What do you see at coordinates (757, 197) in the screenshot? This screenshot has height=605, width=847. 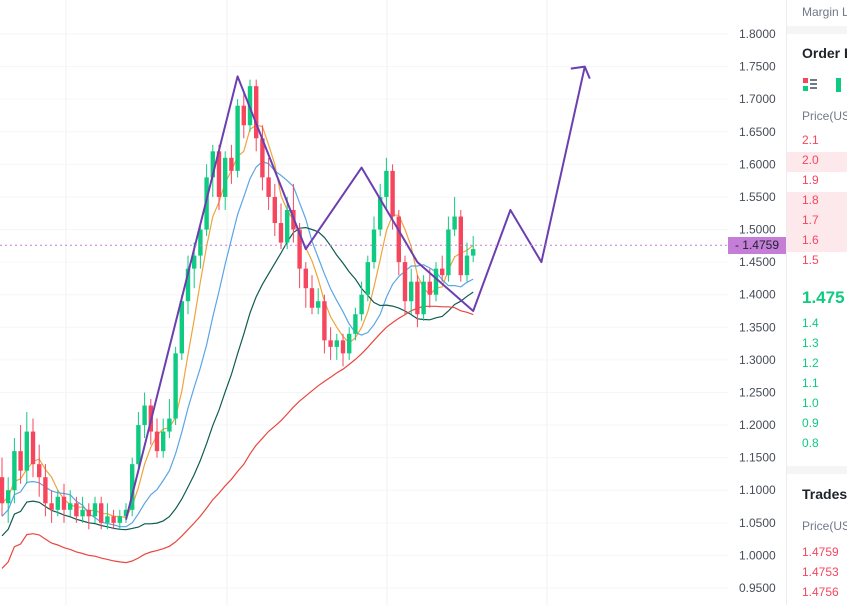 I see `y-tick-label: 1.5500` at bounding box center [757, 197].